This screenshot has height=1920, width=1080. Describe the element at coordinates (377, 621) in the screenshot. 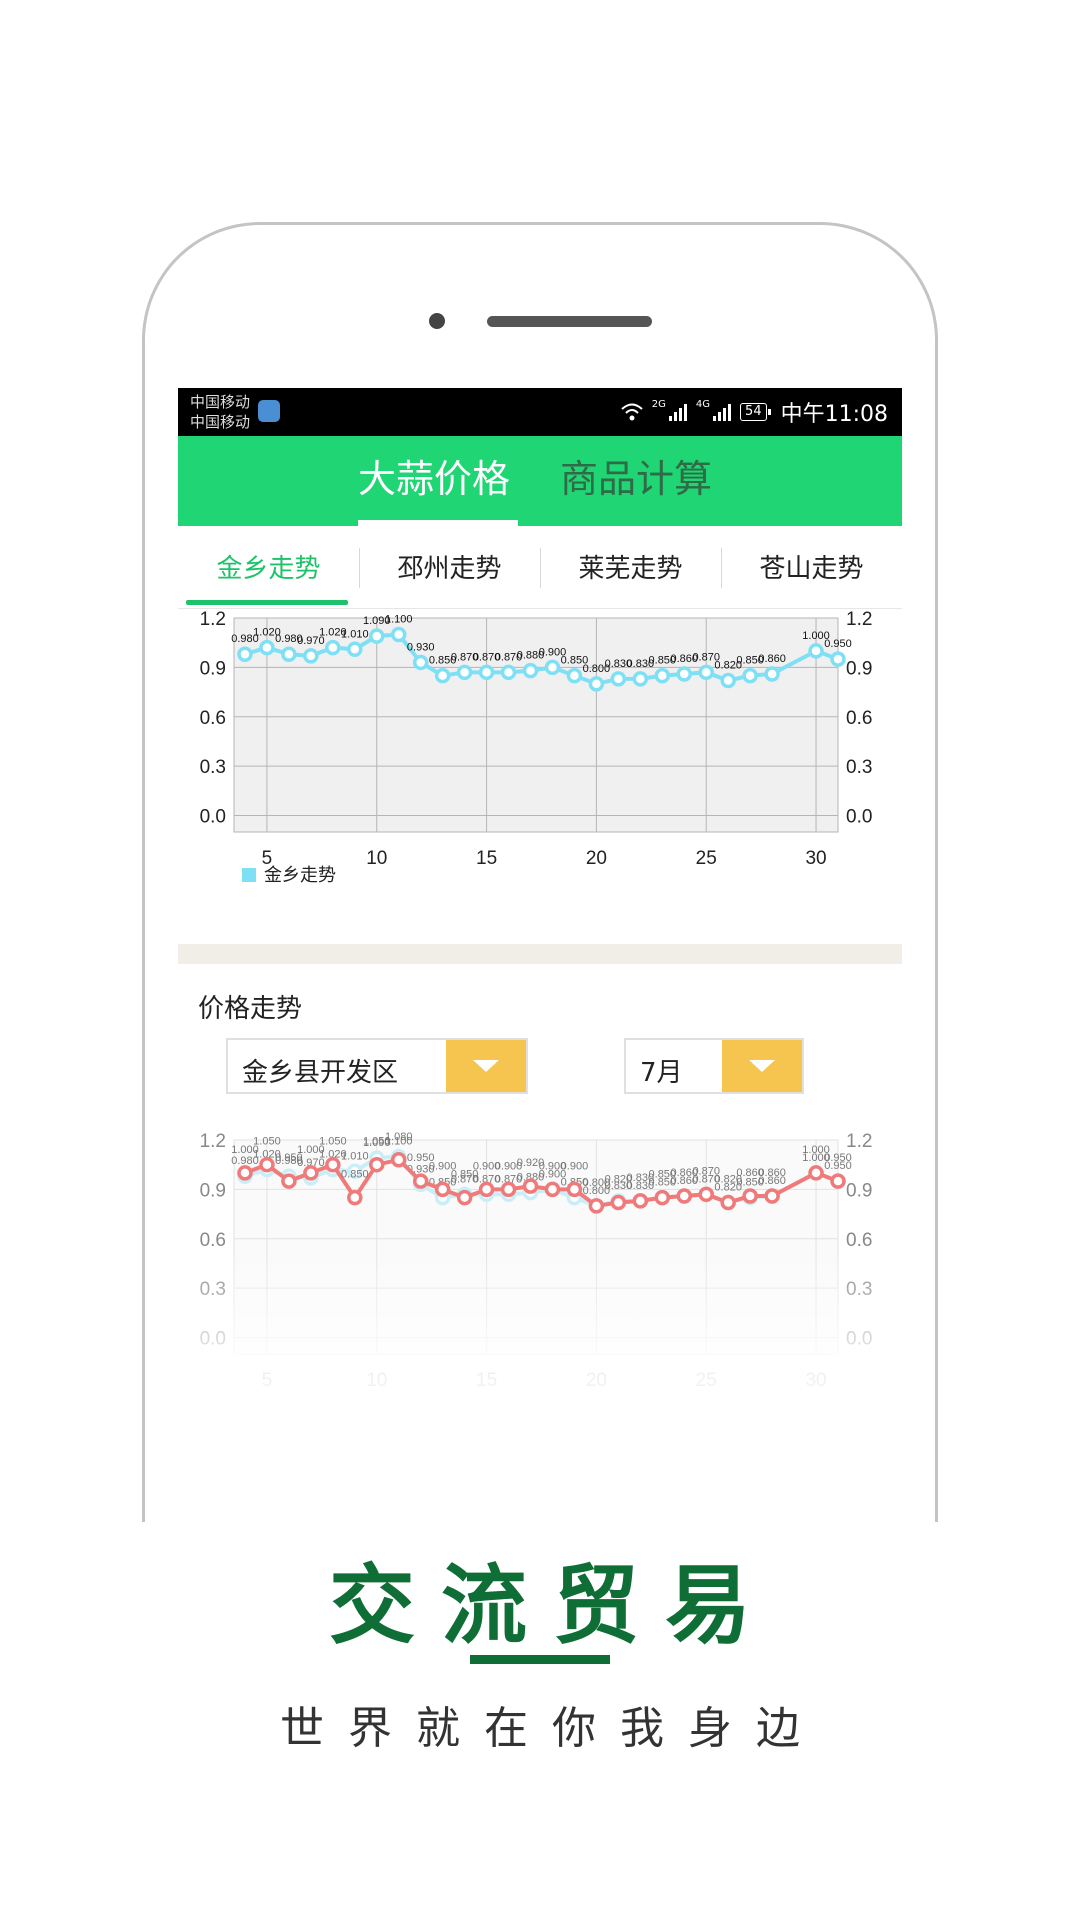

I see `data-label: 1.090` at that location.